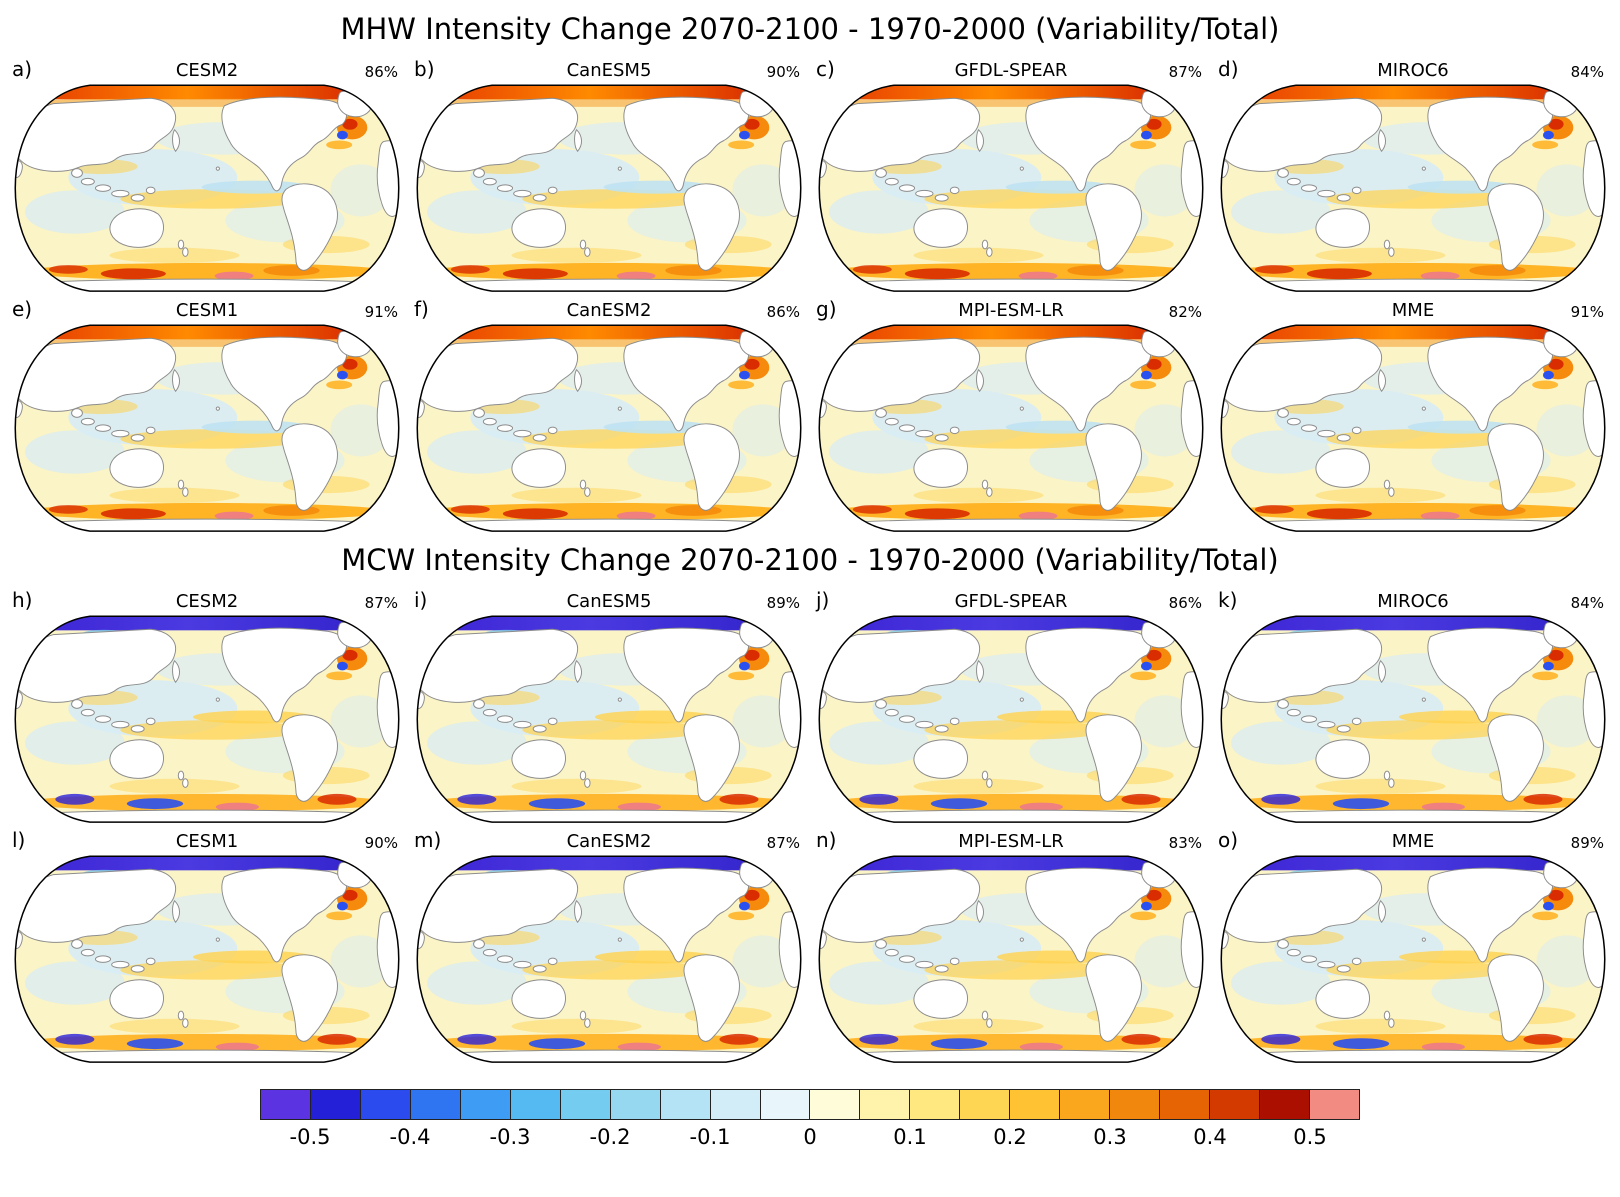 The width and height of the screenshot is (1620, 1197). Describe the element at coordinates (381, 312) in the screenshot. I see `panel-variance-percent: 91%` at that location.